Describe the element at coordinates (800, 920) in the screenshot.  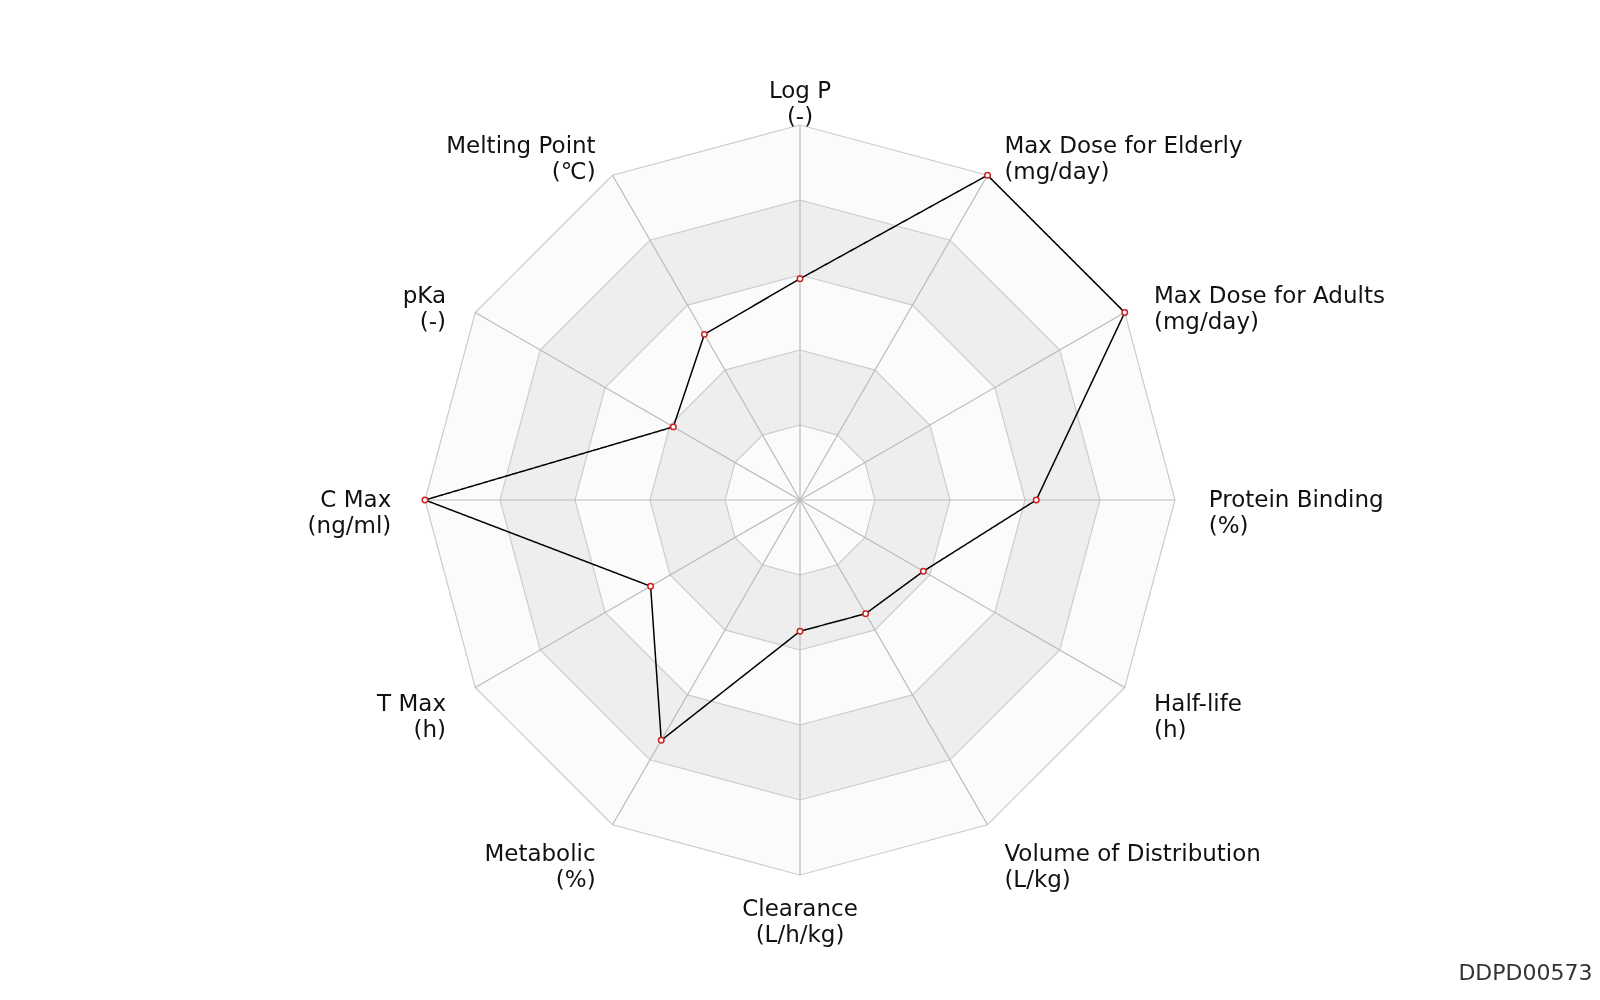
I see `spoke-label: Clearance (L/h/kg)` at that location.